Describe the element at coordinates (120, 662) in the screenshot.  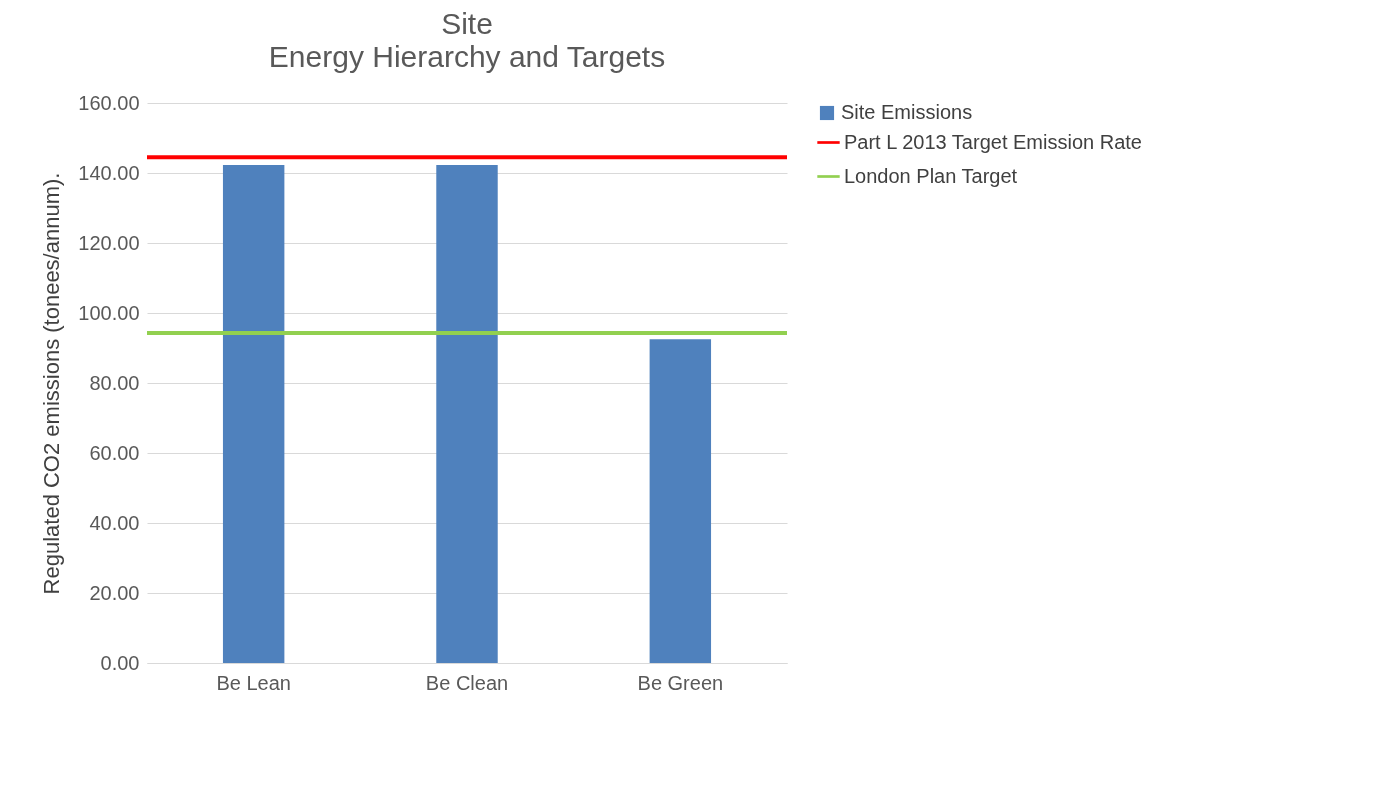
I see `y-tick-label: 0.00` at that location.